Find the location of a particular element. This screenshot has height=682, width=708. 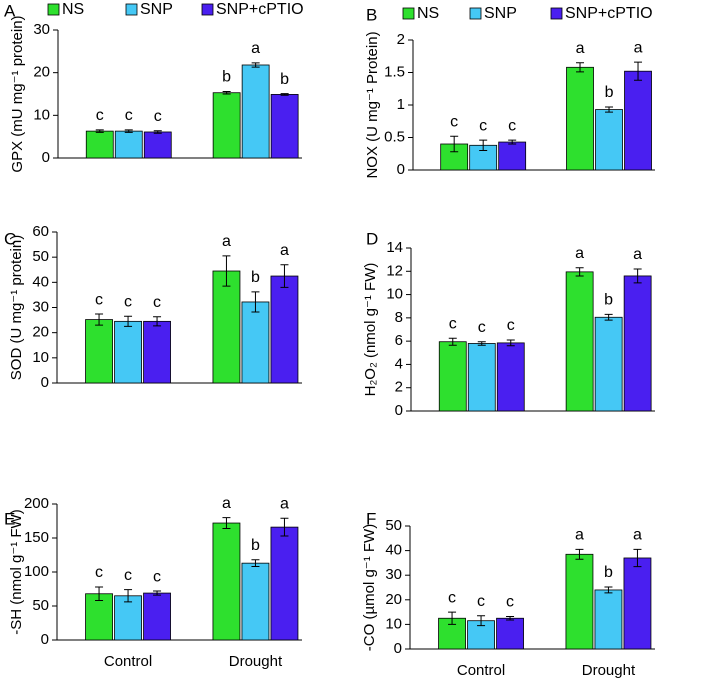

panel-label: B is located at coordinates (371, 14).